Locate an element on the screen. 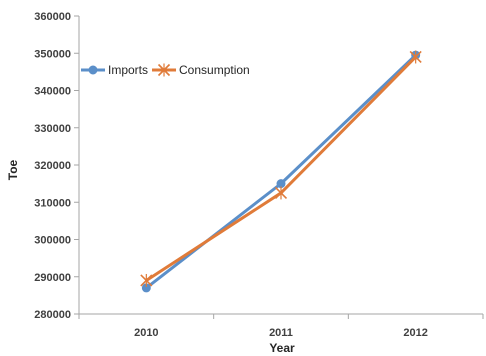 The width and height of the screenshot is (486, 356). x-tick-label: 2010 is located at coordinates (146, 333).